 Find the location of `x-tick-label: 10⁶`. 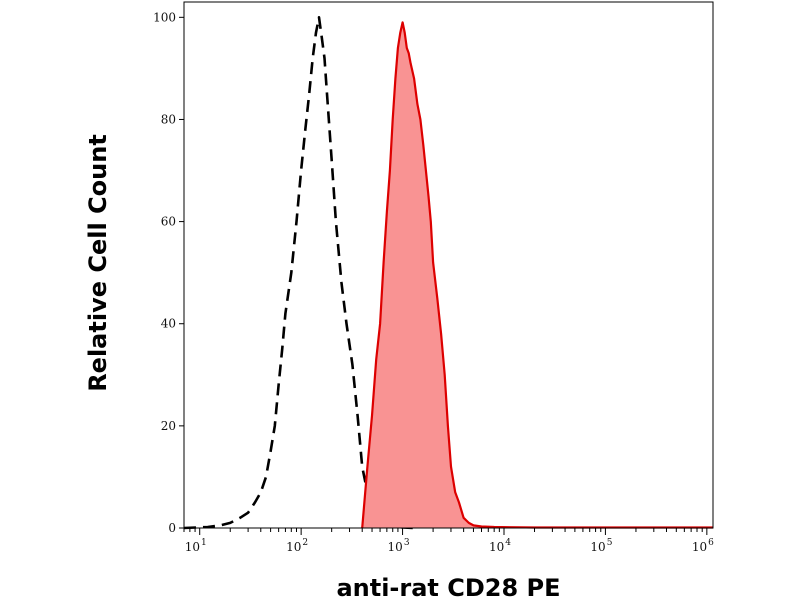

x-tick-label: 10⁶ is located at coordinates (703, 546).